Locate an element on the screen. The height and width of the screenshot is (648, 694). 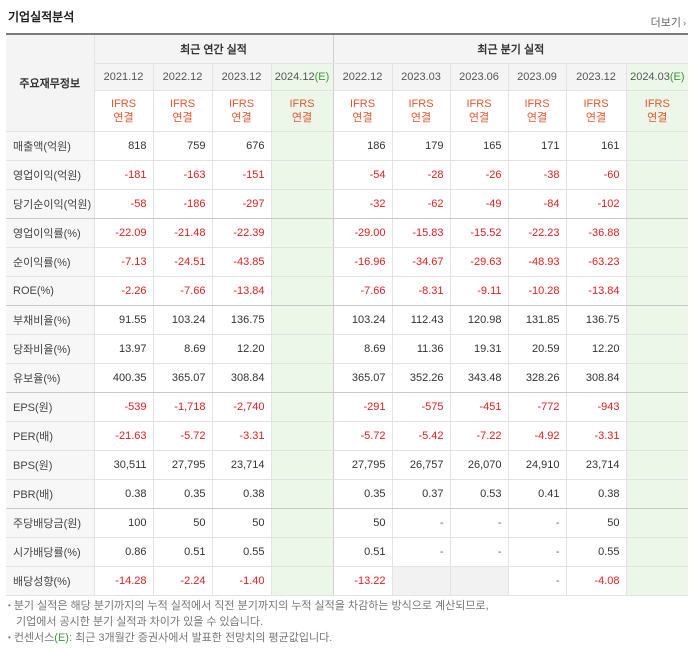
period-label: 2022.12 is located at coordinates (182, 76).